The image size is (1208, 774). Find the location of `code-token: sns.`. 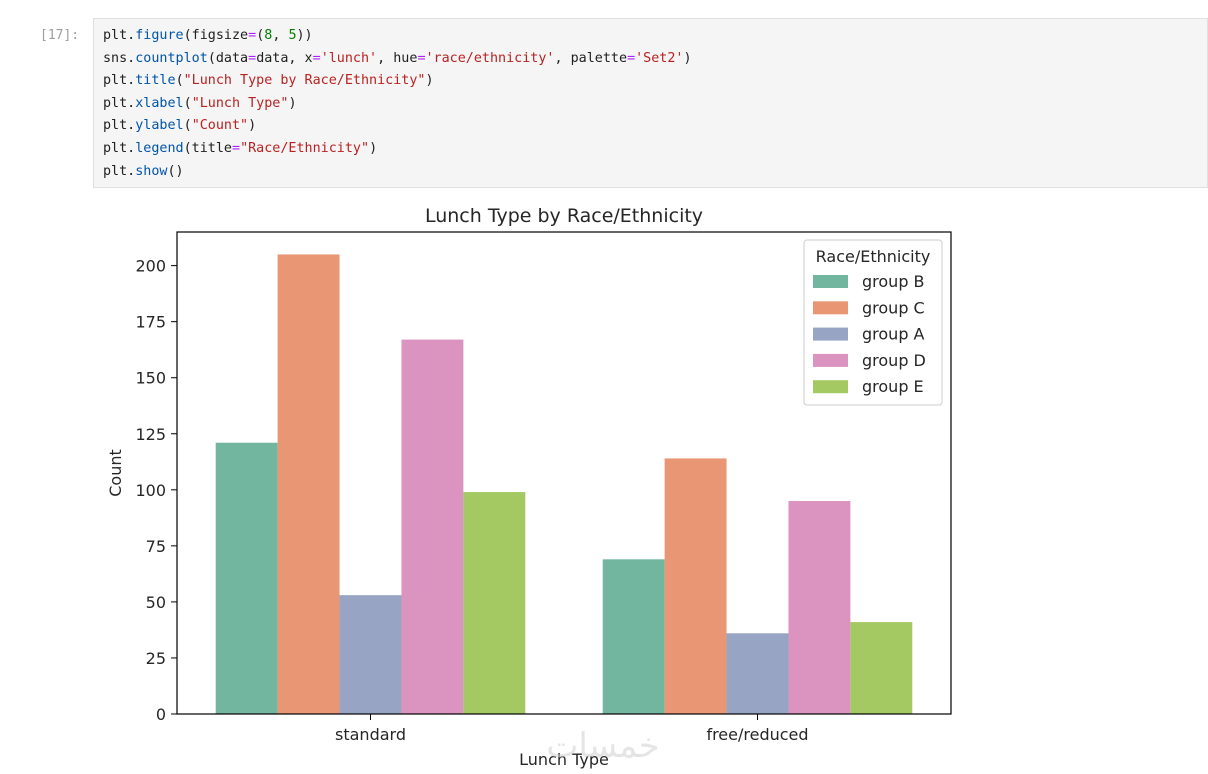

code-token: sns. is located at coordinates (119, 58).